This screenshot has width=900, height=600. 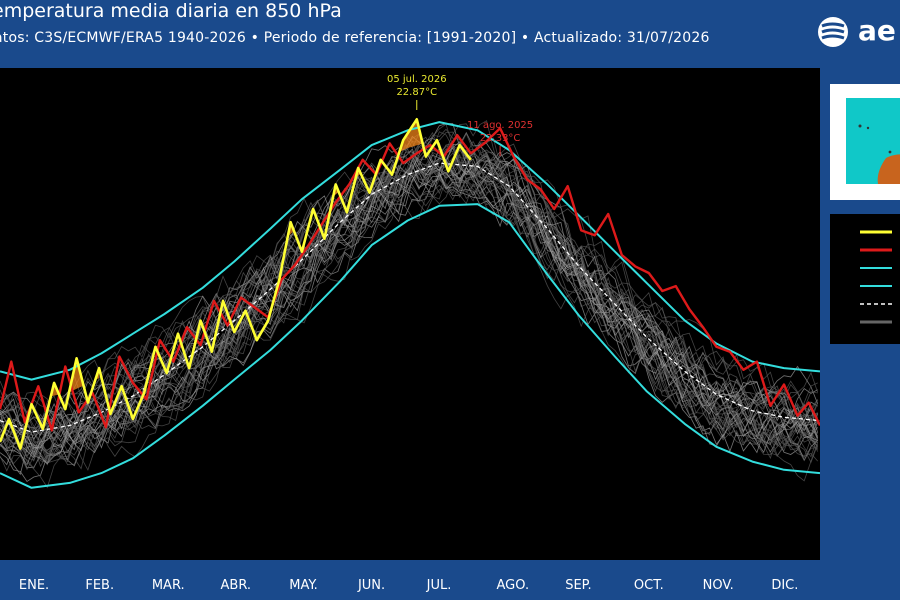 I want to click on month-tick-label: AGO., so click(x=513, y=585).